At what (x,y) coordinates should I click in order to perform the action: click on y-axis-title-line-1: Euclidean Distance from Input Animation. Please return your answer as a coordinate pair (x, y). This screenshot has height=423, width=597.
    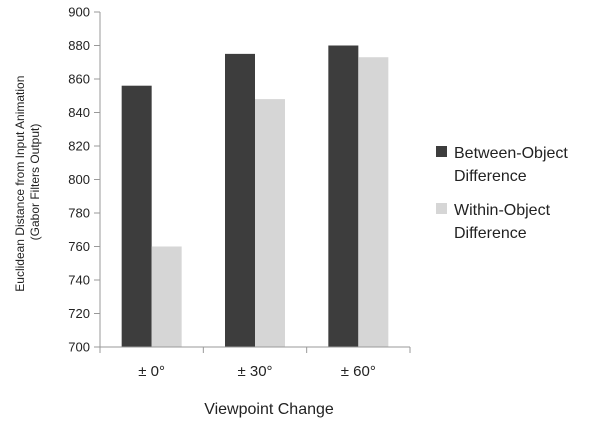
    Looking at the image, I should click on (20, 184).